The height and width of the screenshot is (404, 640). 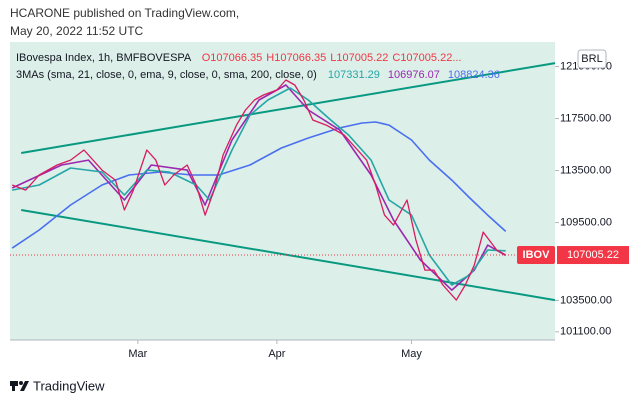 I want to click on x-tick-label: May, so click(x=411, y=354).